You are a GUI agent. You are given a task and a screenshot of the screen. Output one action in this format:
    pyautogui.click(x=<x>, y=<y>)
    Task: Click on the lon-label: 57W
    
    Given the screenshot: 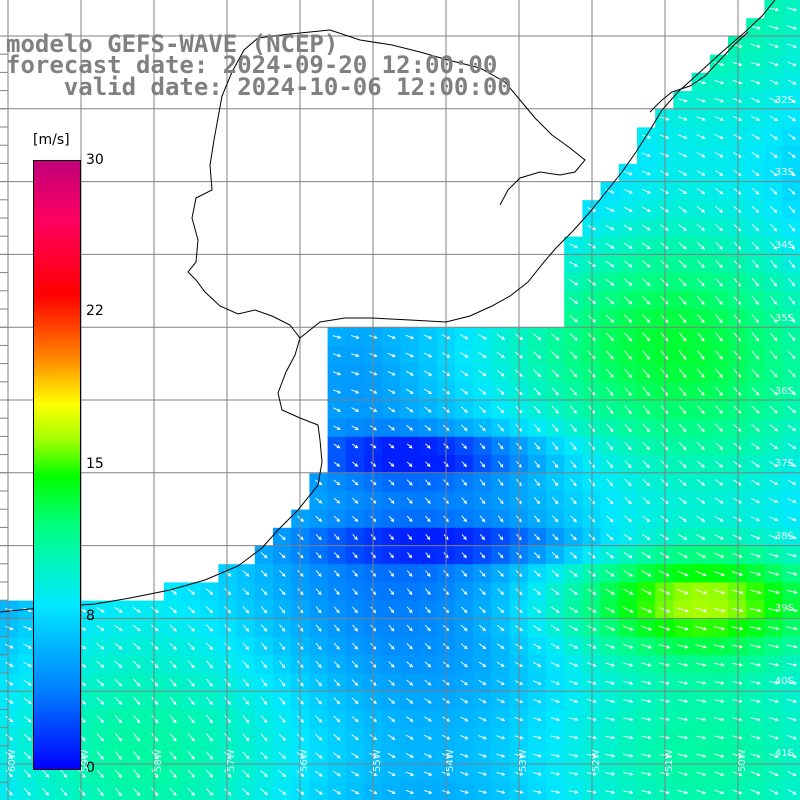 What is the action you would take?
    pyautogui.click(x=231, y=760)
    